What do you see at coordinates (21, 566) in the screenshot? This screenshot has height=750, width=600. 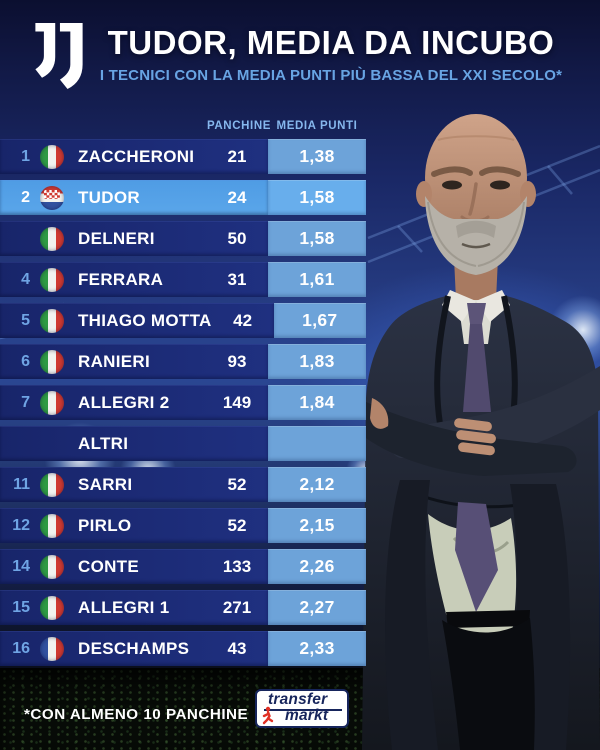 I see `rank: 14` at bounding box center [21, 566].